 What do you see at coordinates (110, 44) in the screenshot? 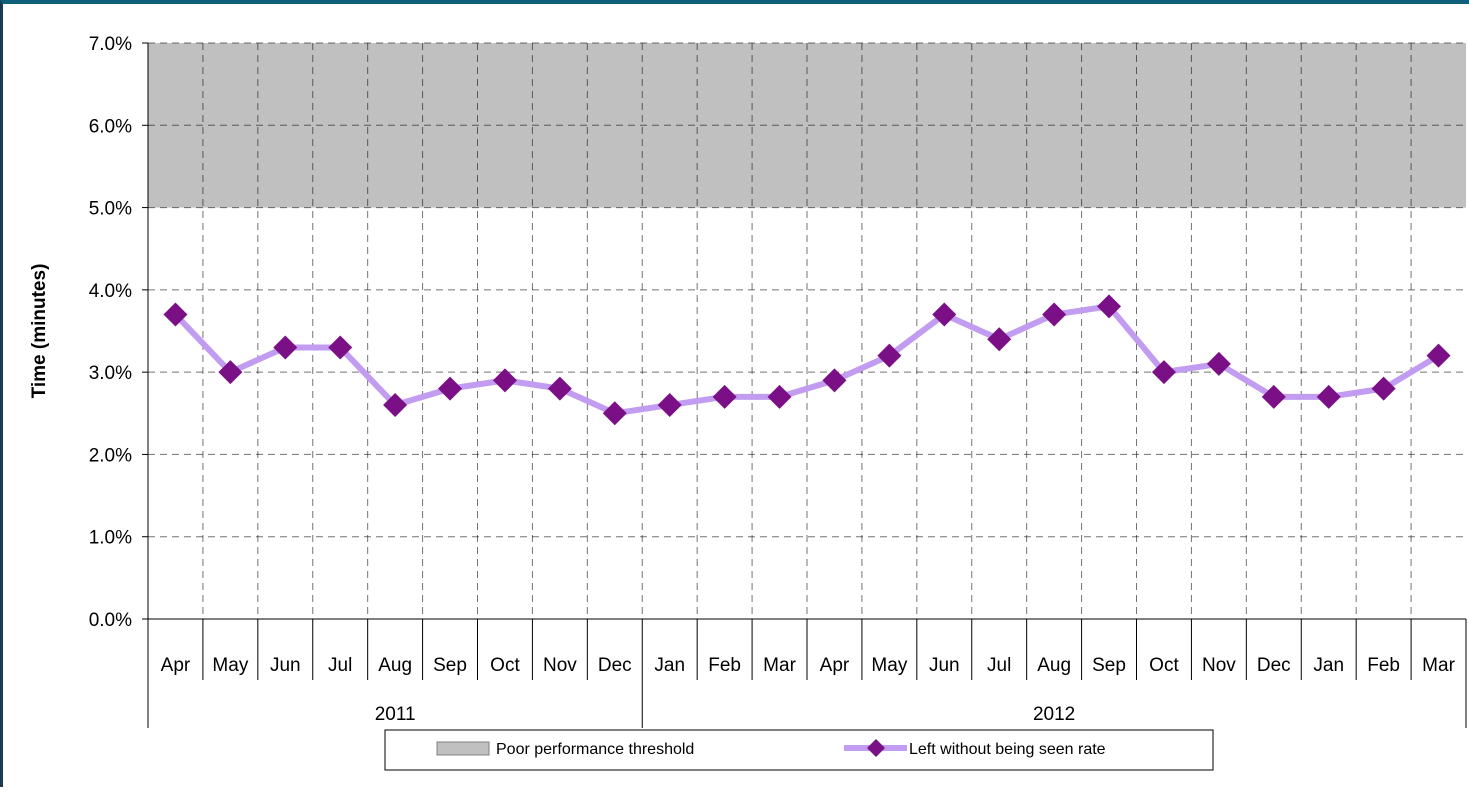
I see `y-tick-label: 7.0%` at bounding box center [110, 44].